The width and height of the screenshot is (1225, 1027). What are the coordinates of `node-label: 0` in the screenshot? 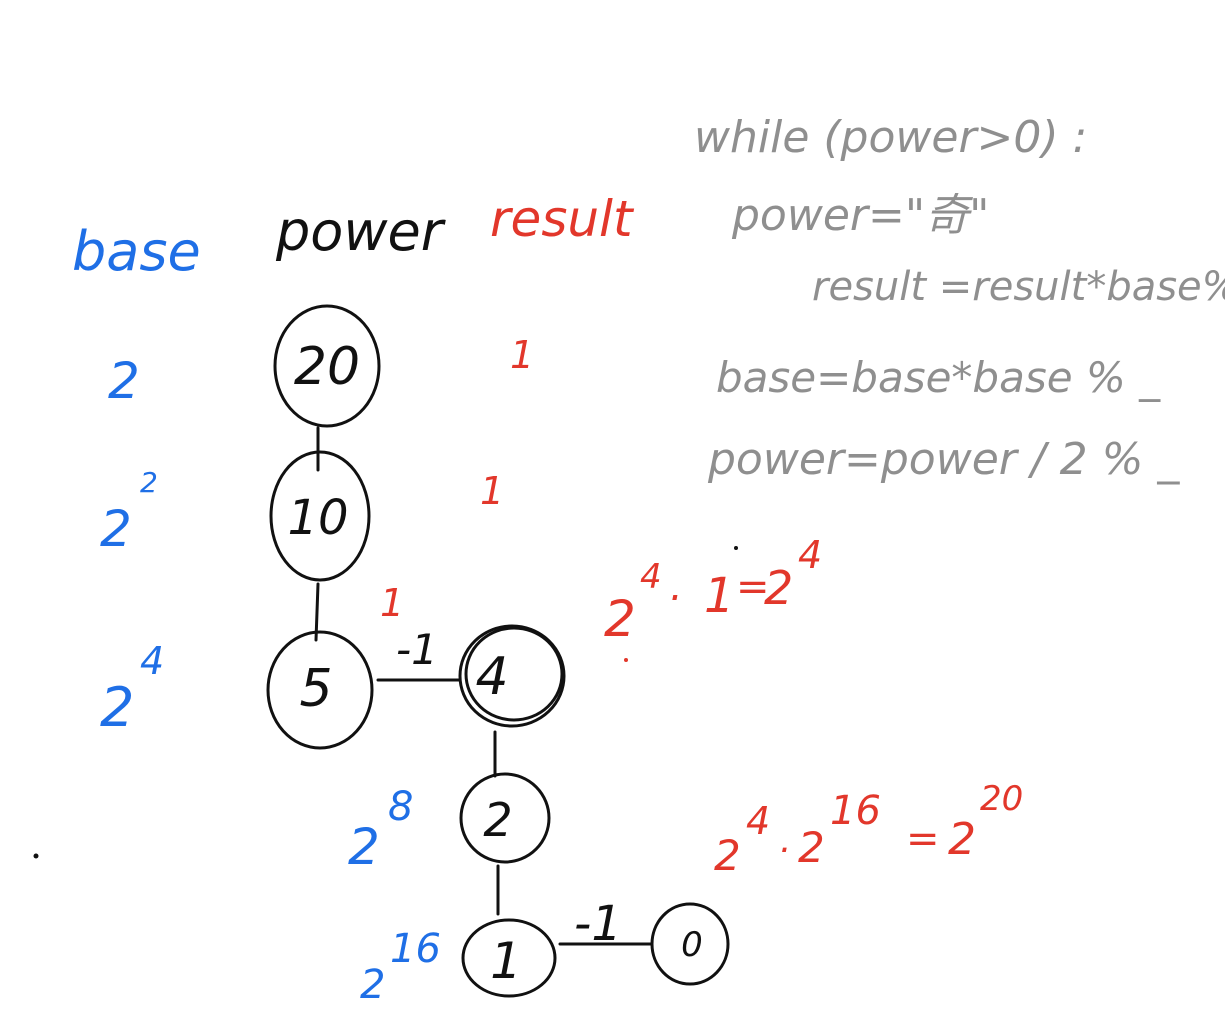 It's located at (692, 945).